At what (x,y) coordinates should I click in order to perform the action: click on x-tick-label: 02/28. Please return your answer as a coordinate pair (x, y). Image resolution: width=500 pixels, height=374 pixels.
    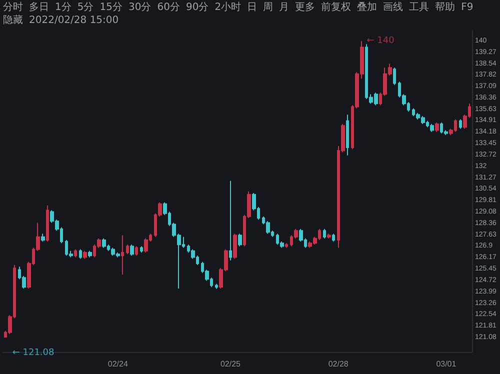
    Looking at the image, I should click on (338, 364).